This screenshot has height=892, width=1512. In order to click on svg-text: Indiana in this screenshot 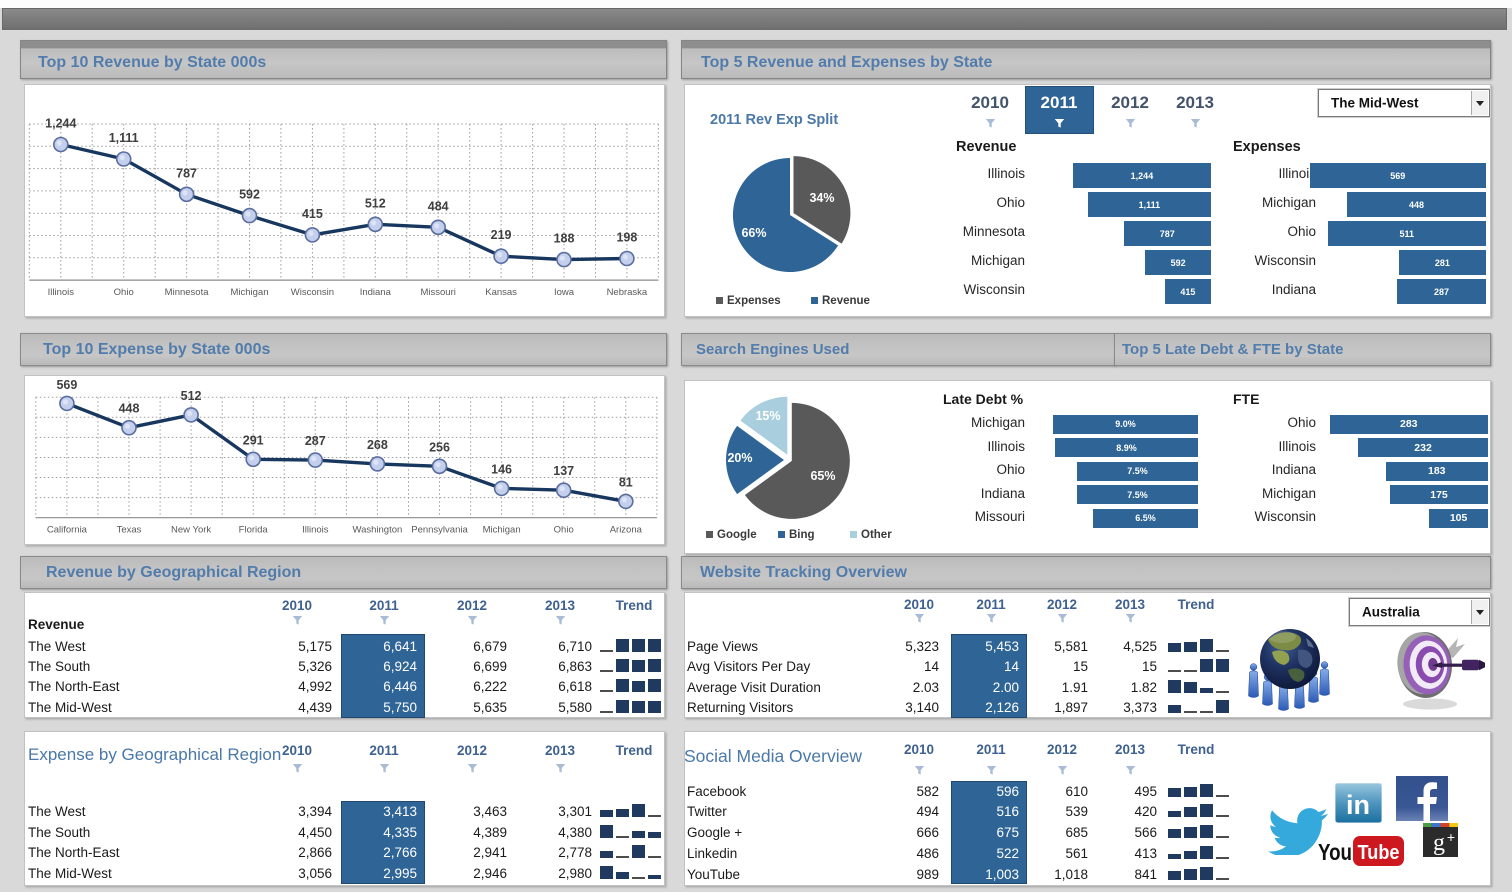, I will do `click(376, 292)`.